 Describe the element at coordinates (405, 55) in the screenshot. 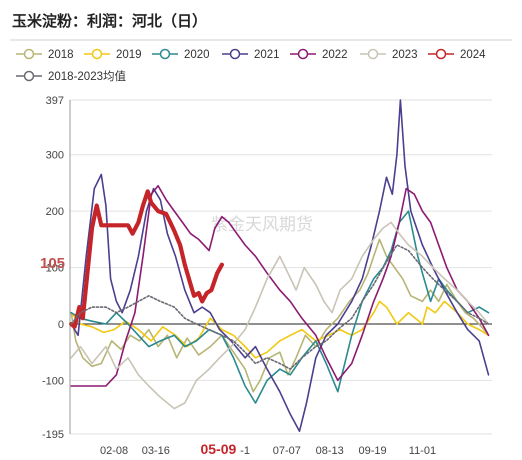

I see `legend-label: 2023` at that location.